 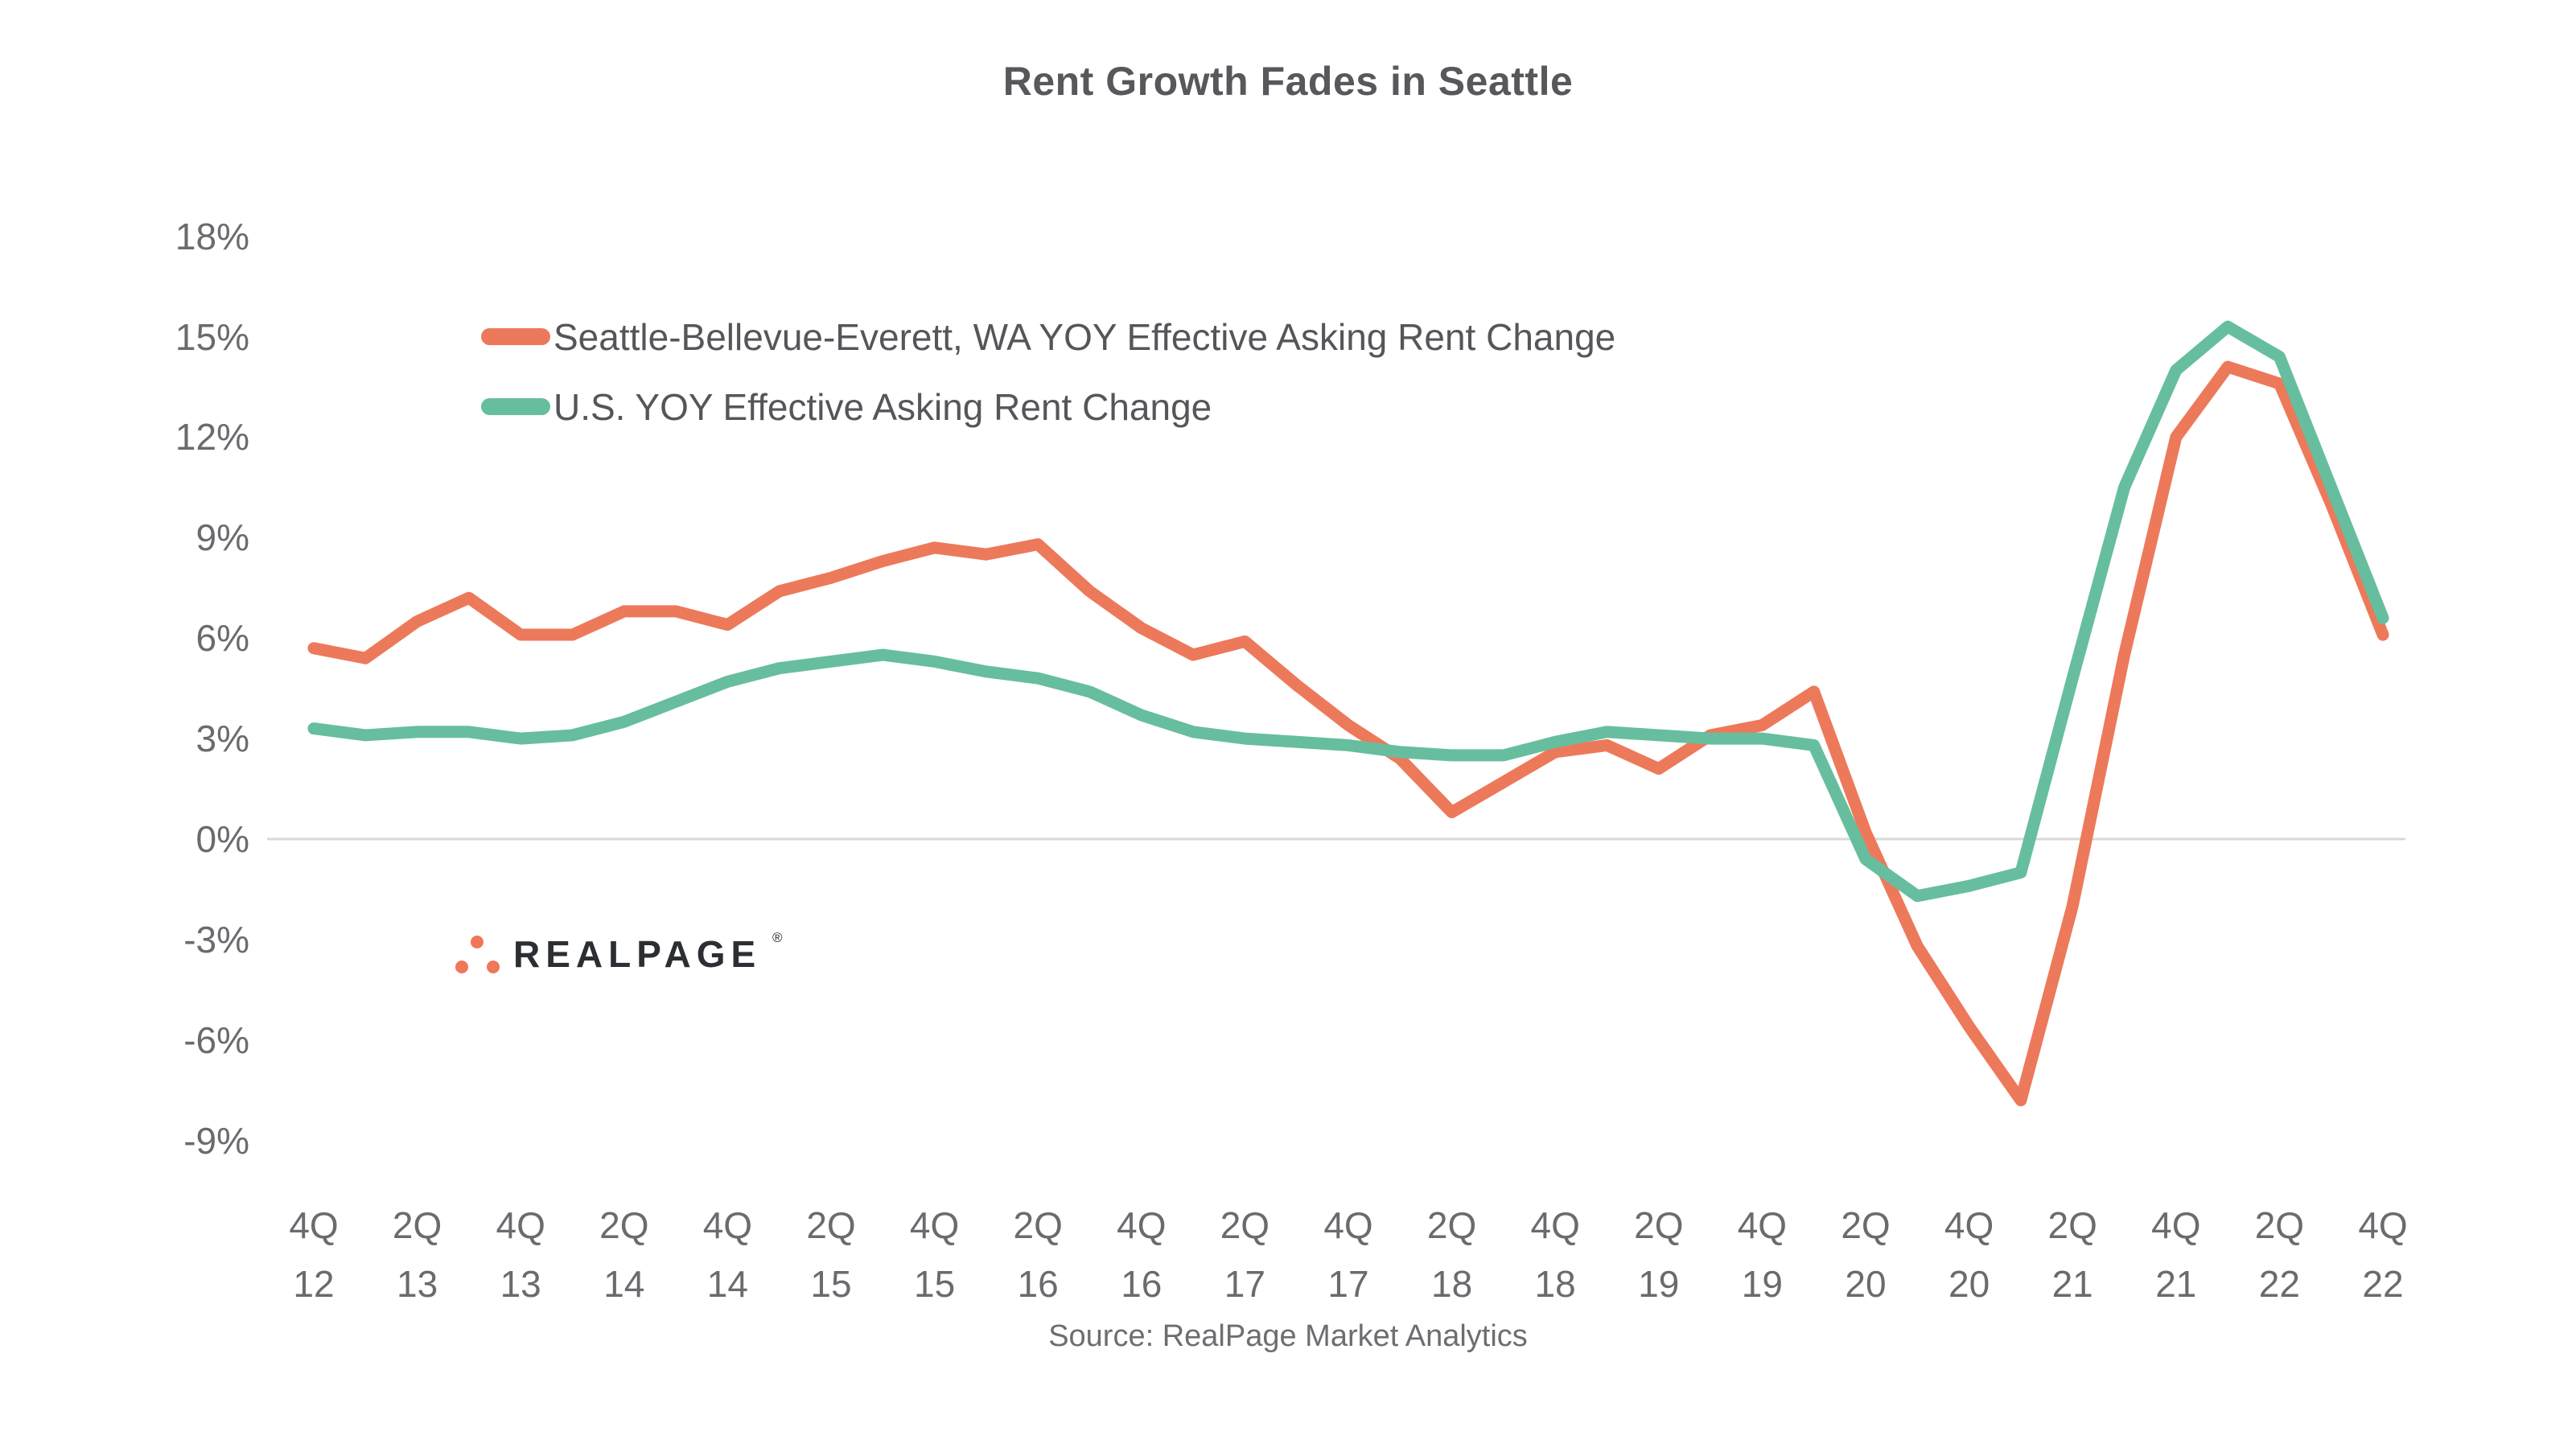 I want to click on page-title: Rent Growth Fades in Seattle, so click(x=1288, y=81).